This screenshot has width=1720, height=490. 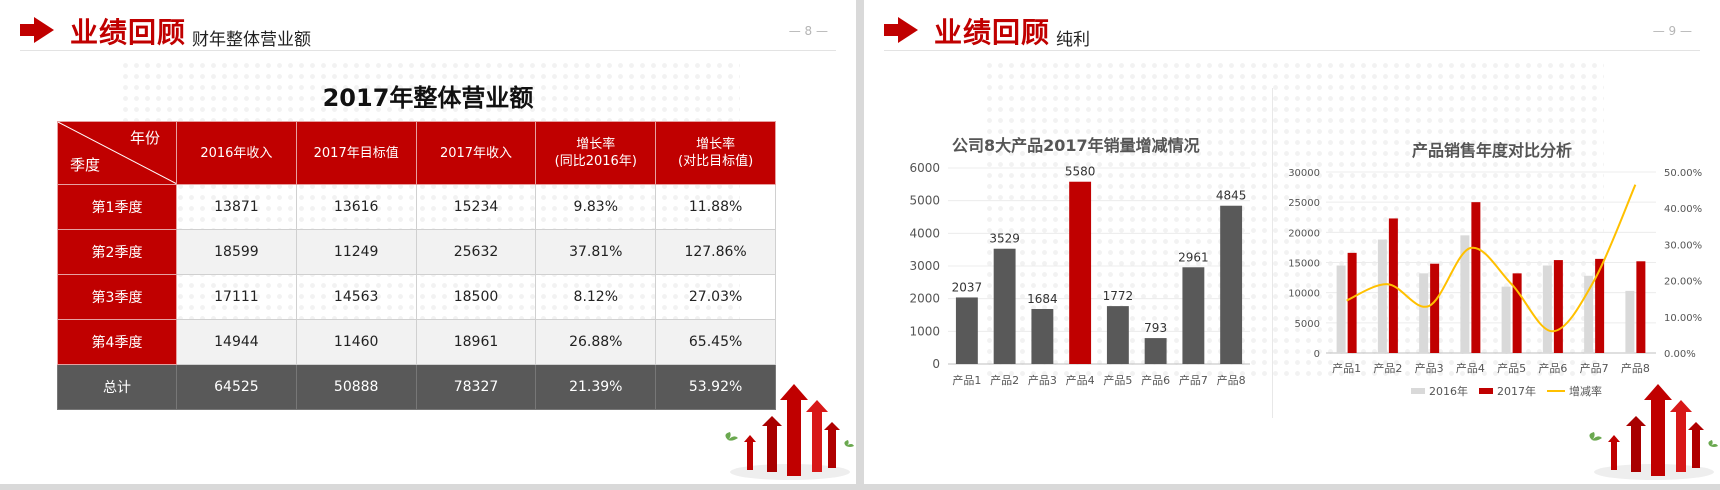 What do you see at coordinates (1680, 354) in the screenshot?
I see `y2-tick-label: 0.00%` at bounding box center [1680, 354].